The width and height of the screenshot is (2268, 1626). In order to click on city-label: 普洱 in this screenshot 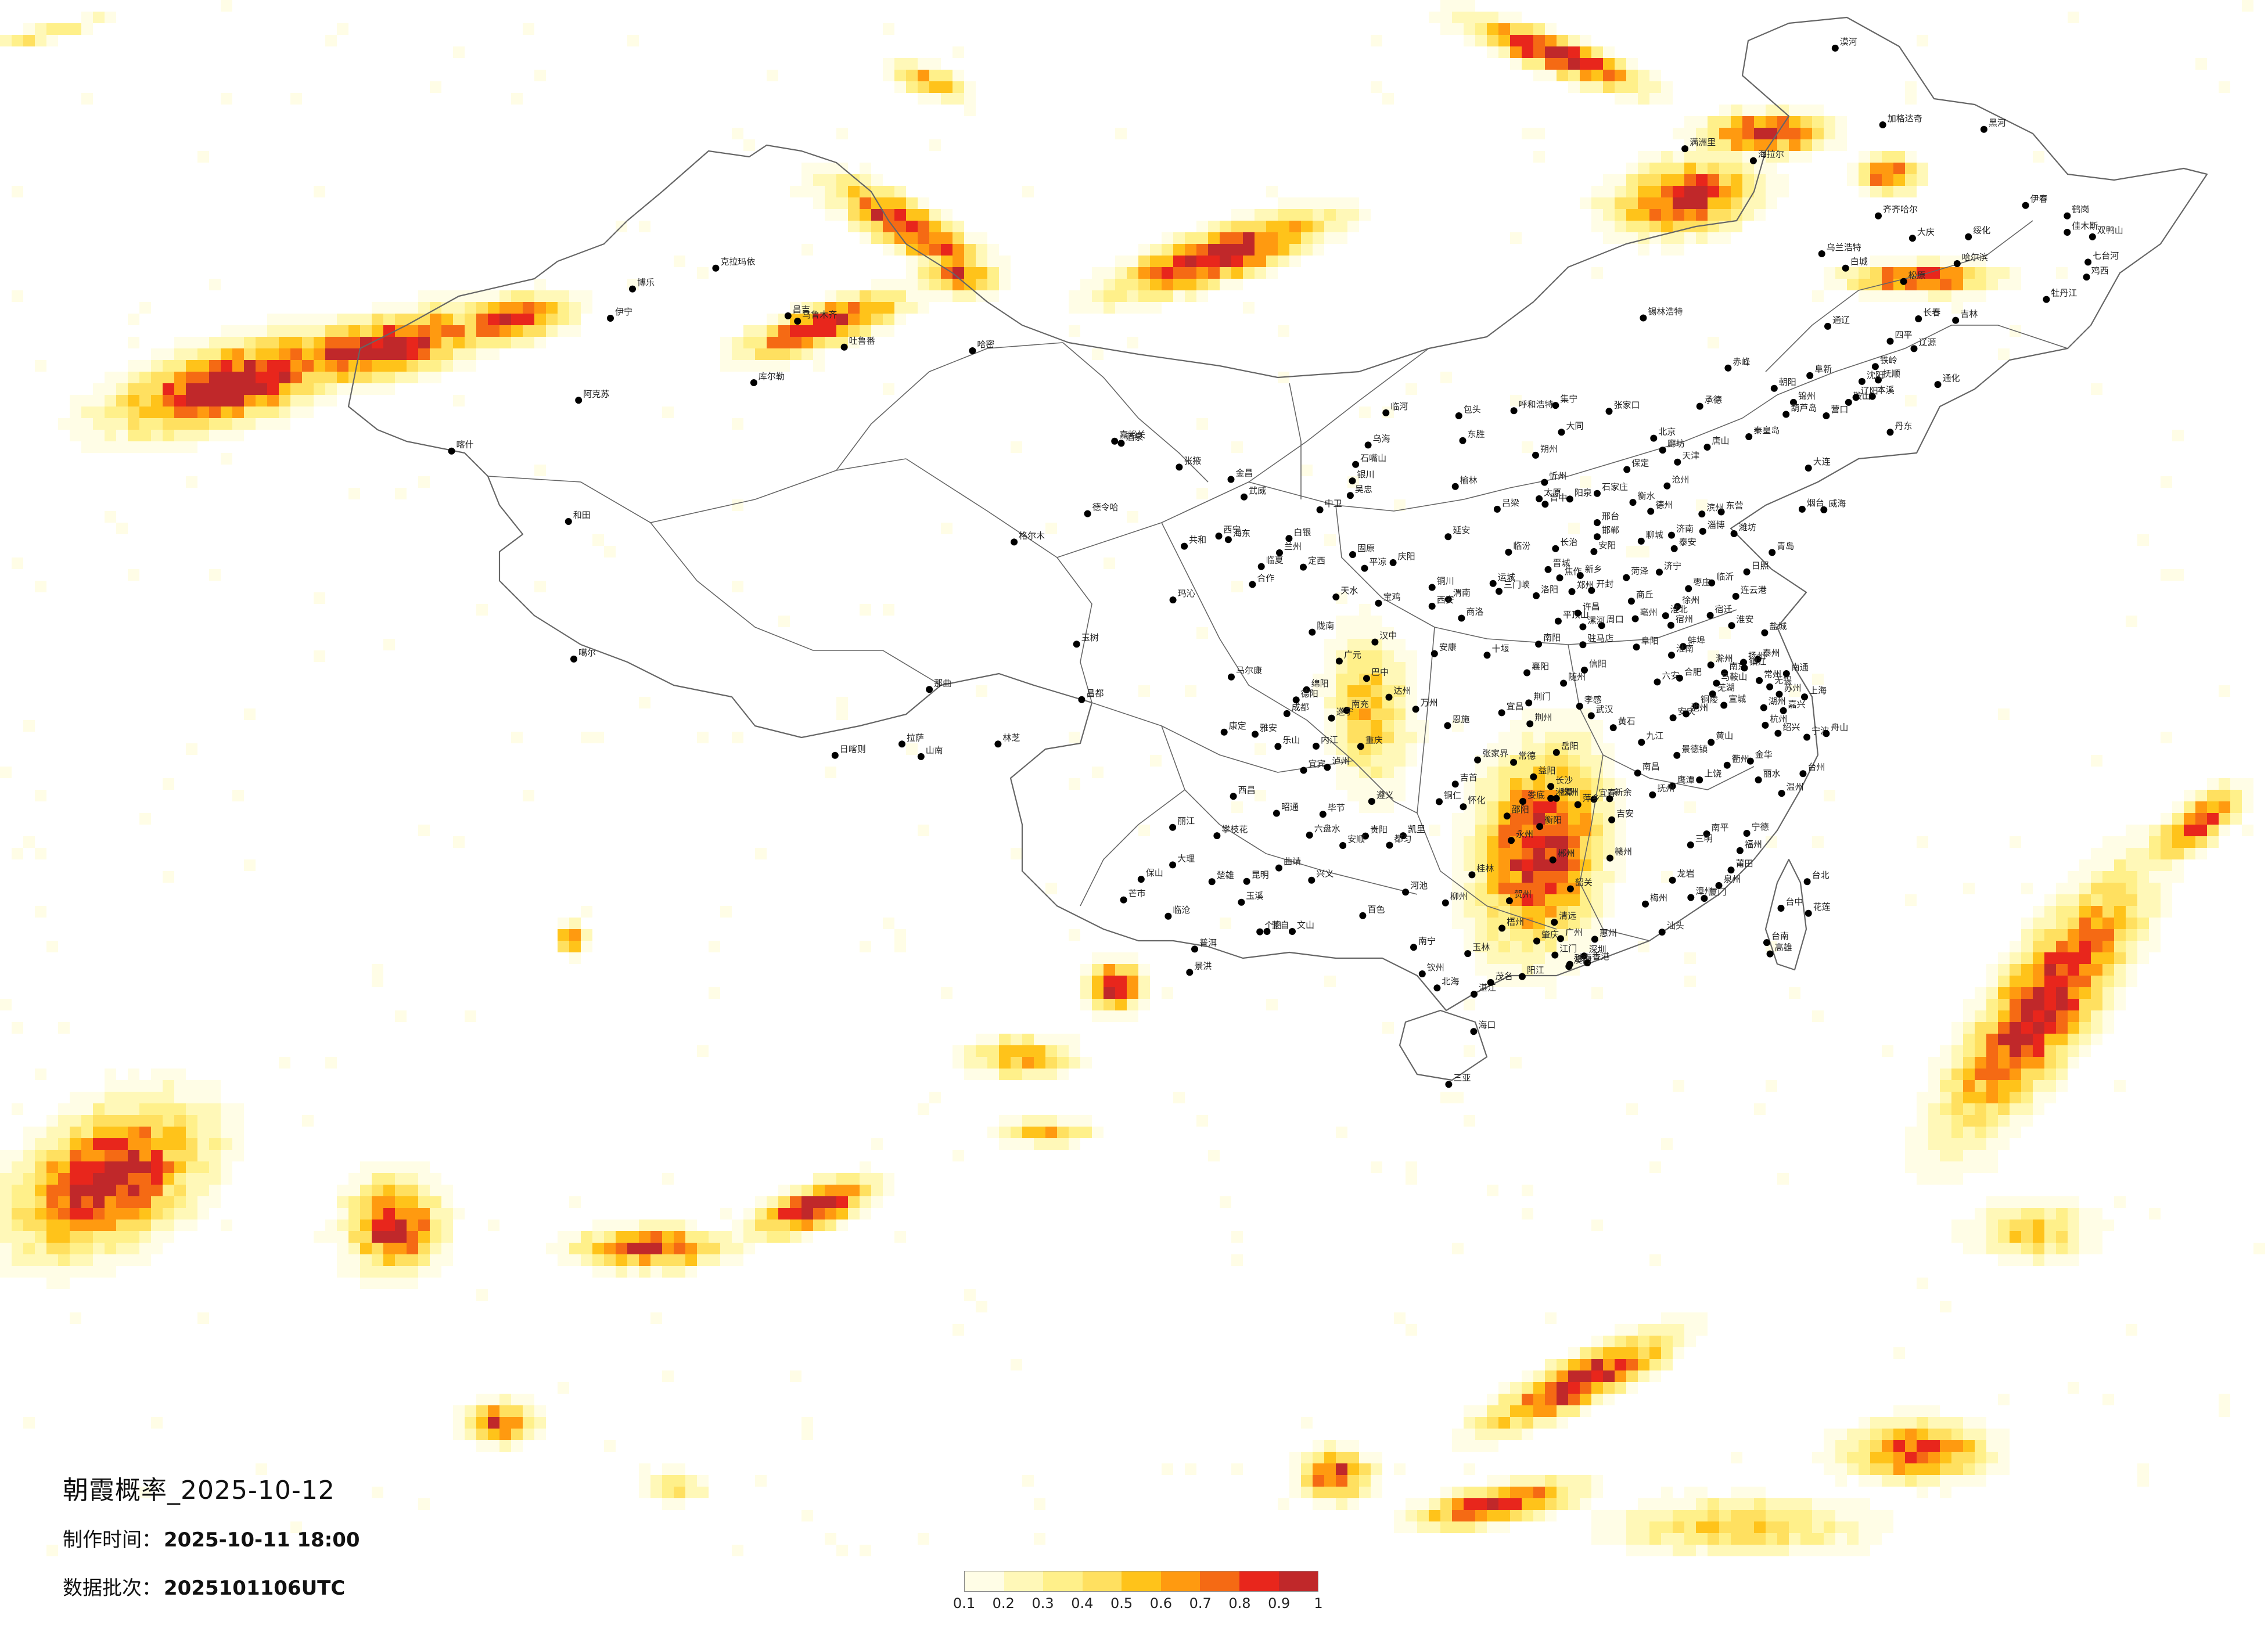, I will do `click(1208, 942)`.